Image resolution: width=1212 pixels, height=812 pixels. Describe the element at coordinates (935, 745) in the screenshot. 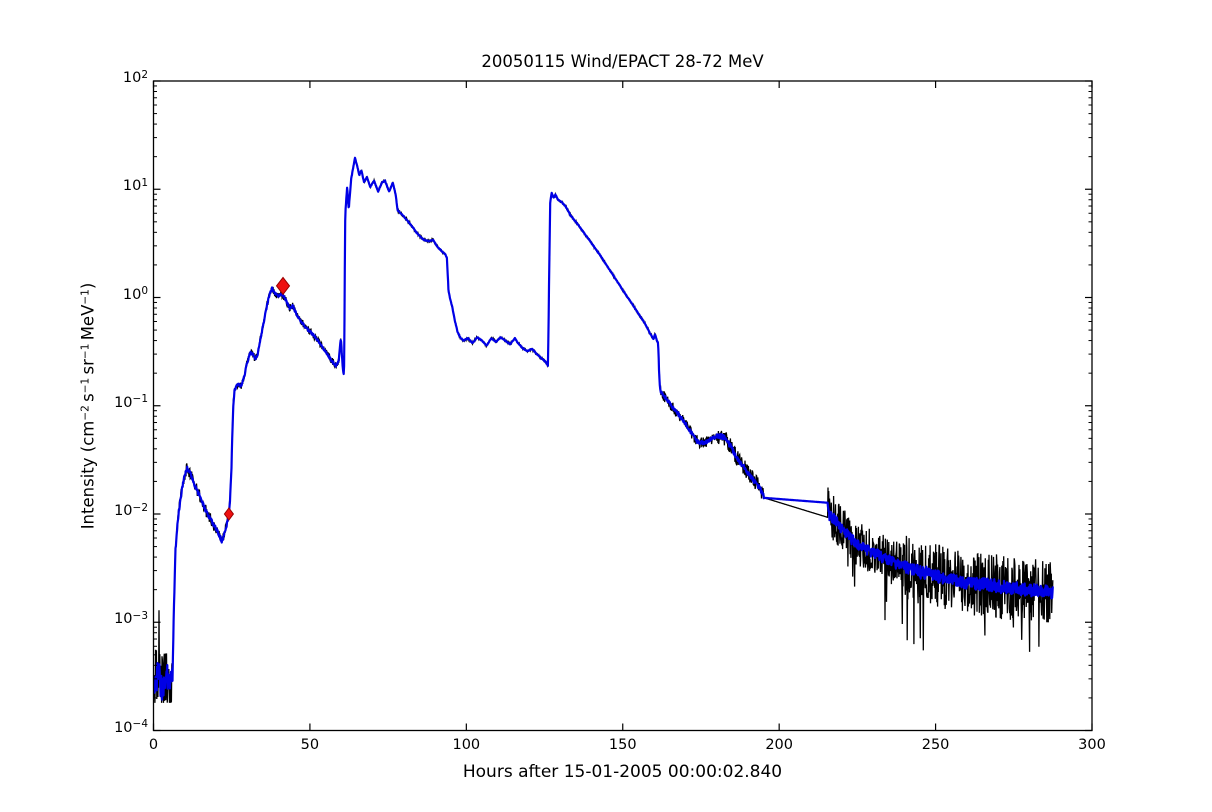

I see `x-tick-label: 250` at that location.